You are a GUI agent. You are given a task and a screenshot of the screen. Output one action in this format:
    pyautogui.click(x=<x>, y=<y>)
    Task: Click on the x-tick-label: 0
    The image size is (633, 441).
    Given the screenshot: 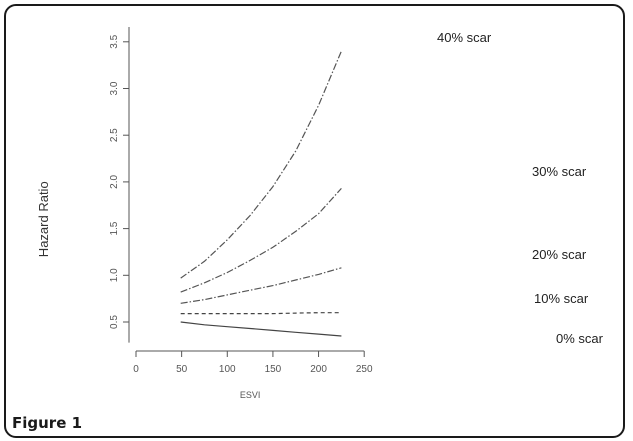 What is the action you would take?
    pyautogui.click(x=136, y=369)
    